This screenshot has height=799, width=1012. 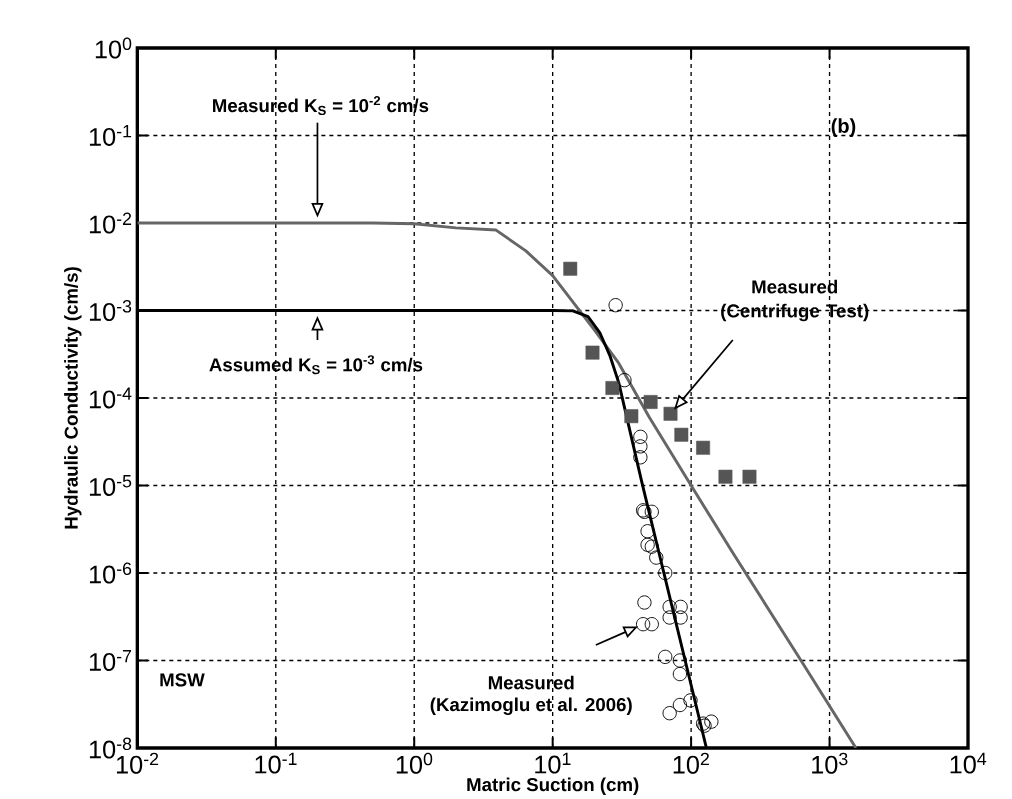 I want to click on annotation: Measured (Centrifuge Test), so click(x=795, y=300).